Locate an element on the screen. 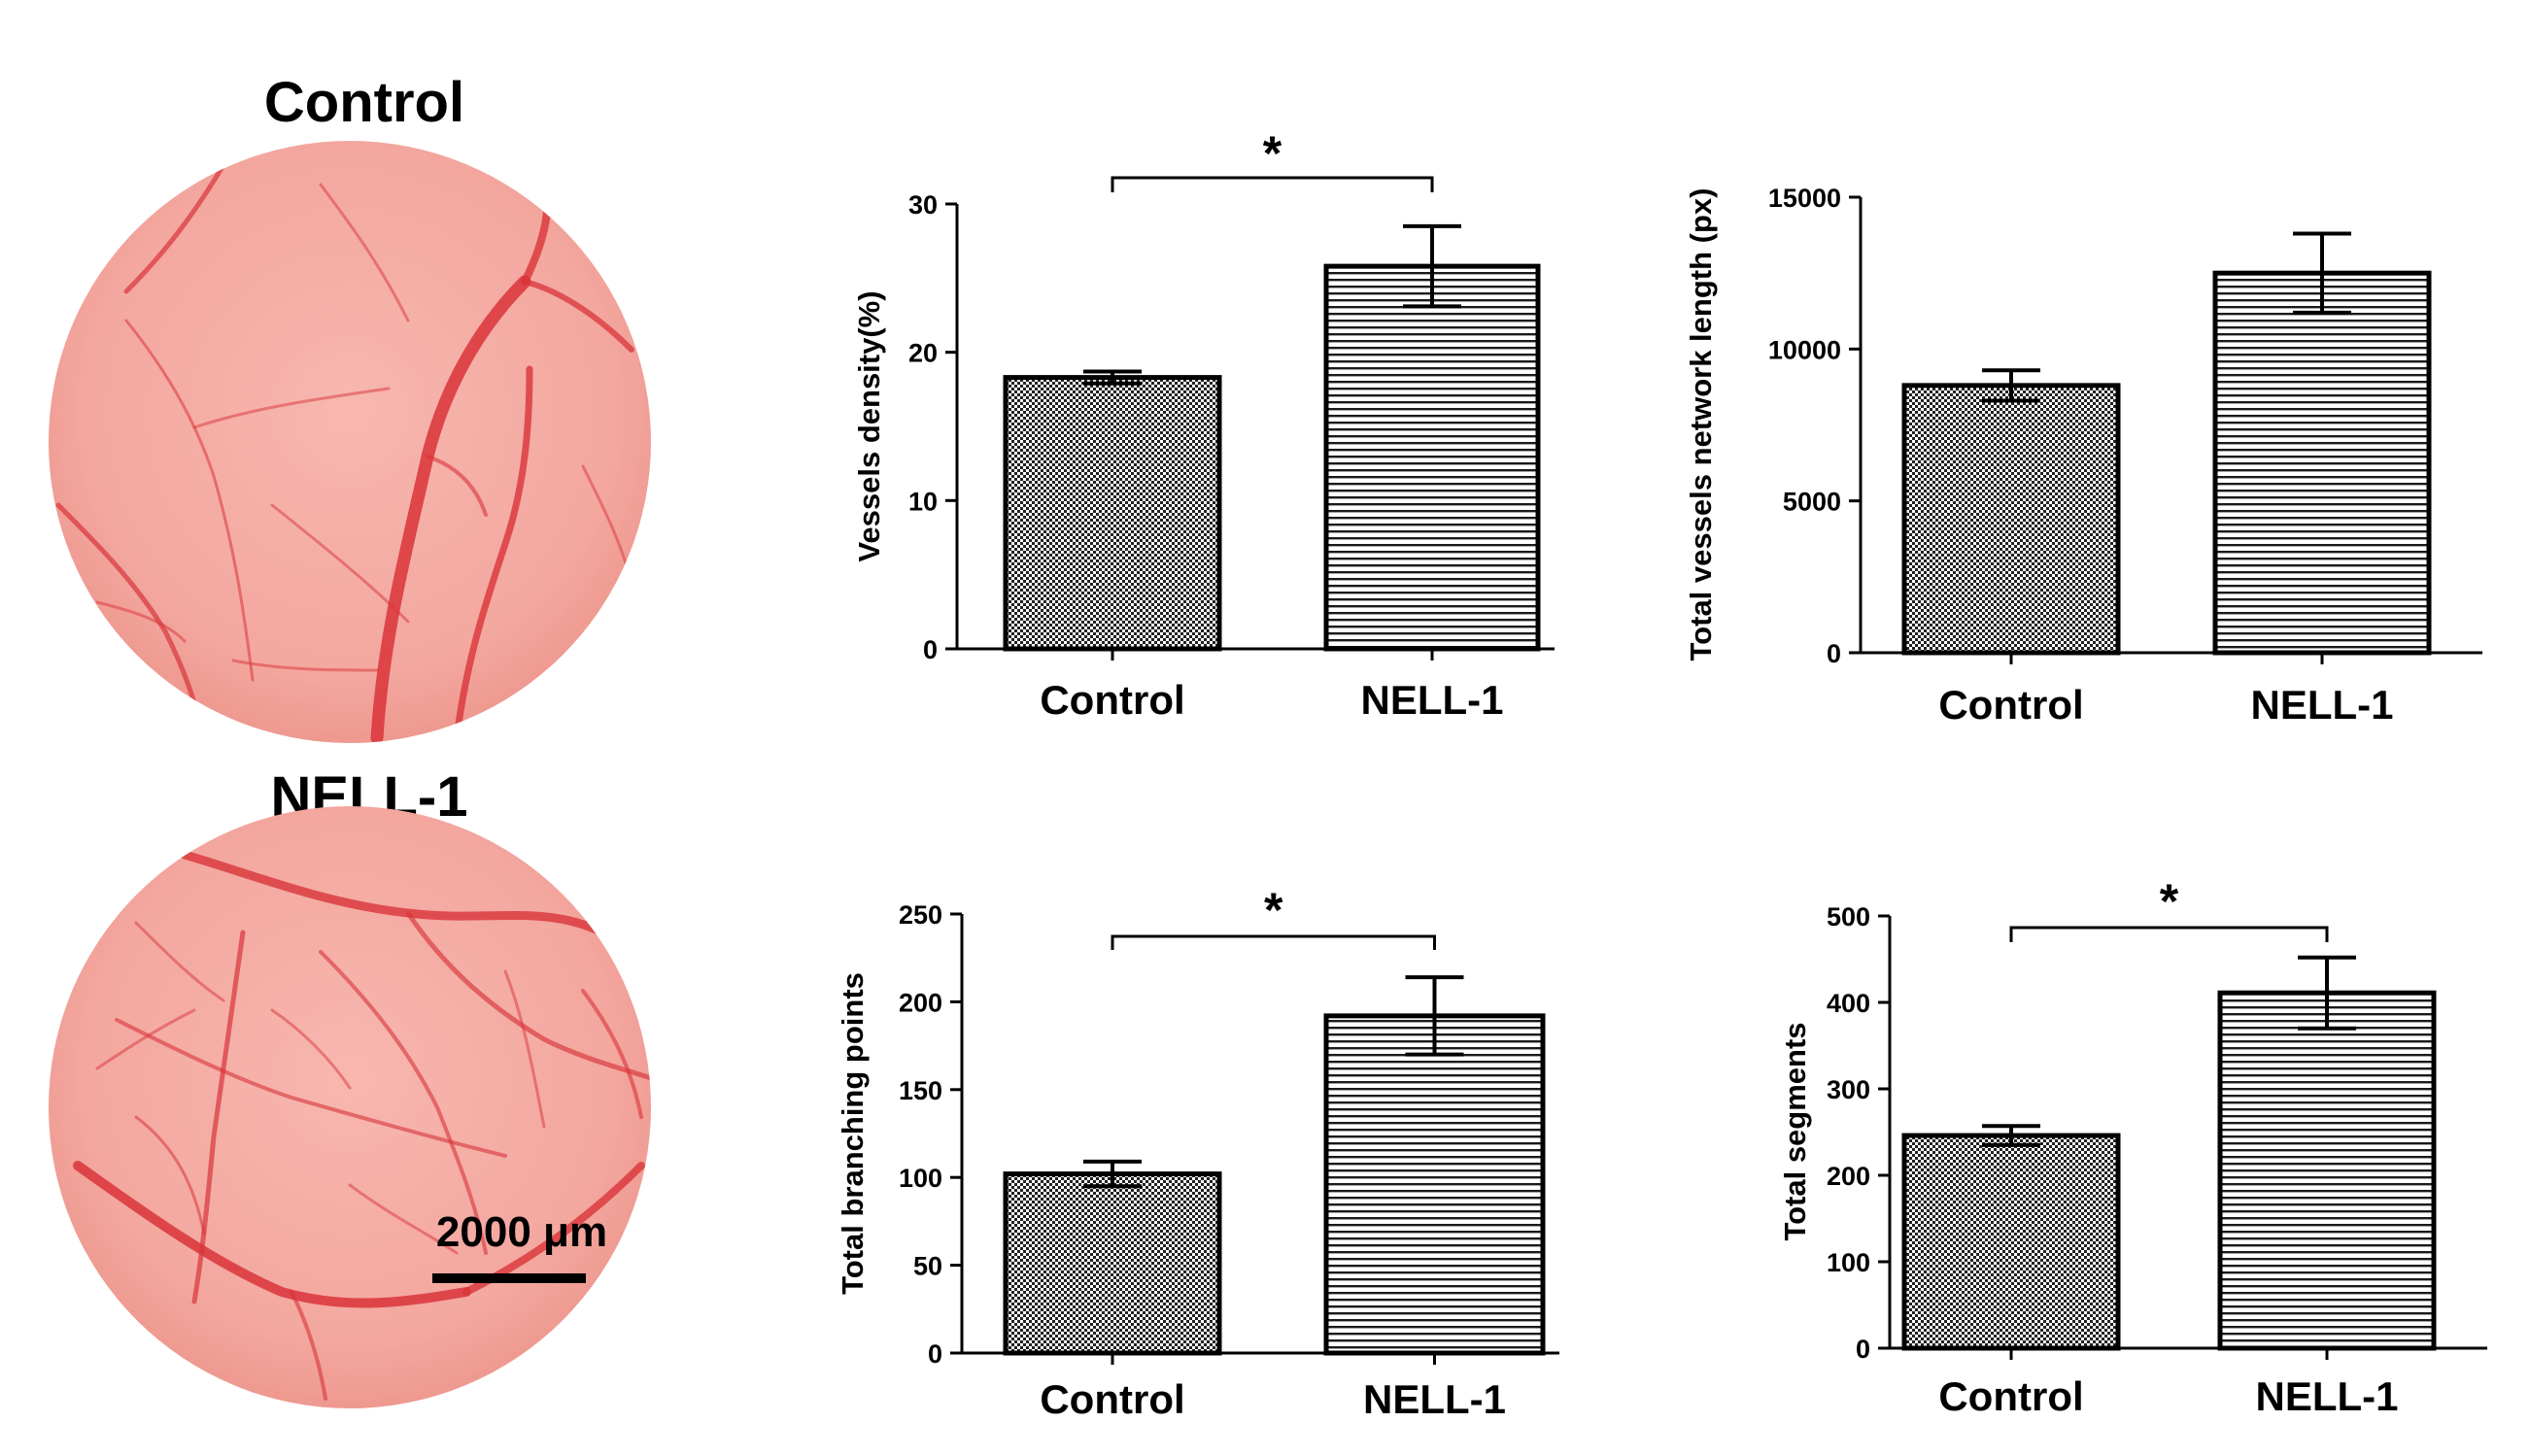 Image resolution: width=2530 pixels, height=1456 pixels. y-tick-label: 15000 is located at coordinates (1805, 198).